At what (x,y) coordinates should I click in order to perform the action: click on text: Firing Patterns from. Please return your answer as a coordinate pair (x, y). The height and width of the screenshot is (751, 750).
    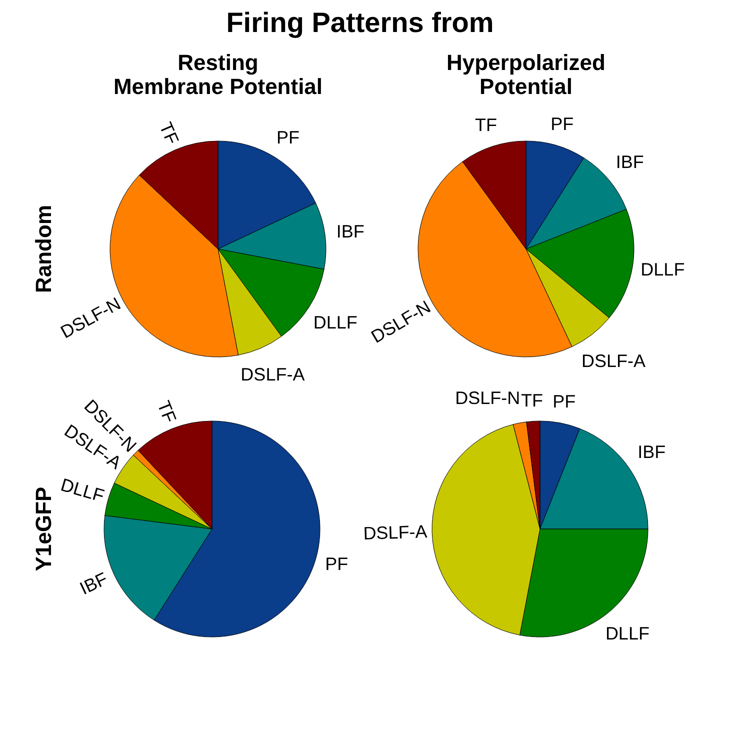
    Looking at the image, I should click on (360, 22).